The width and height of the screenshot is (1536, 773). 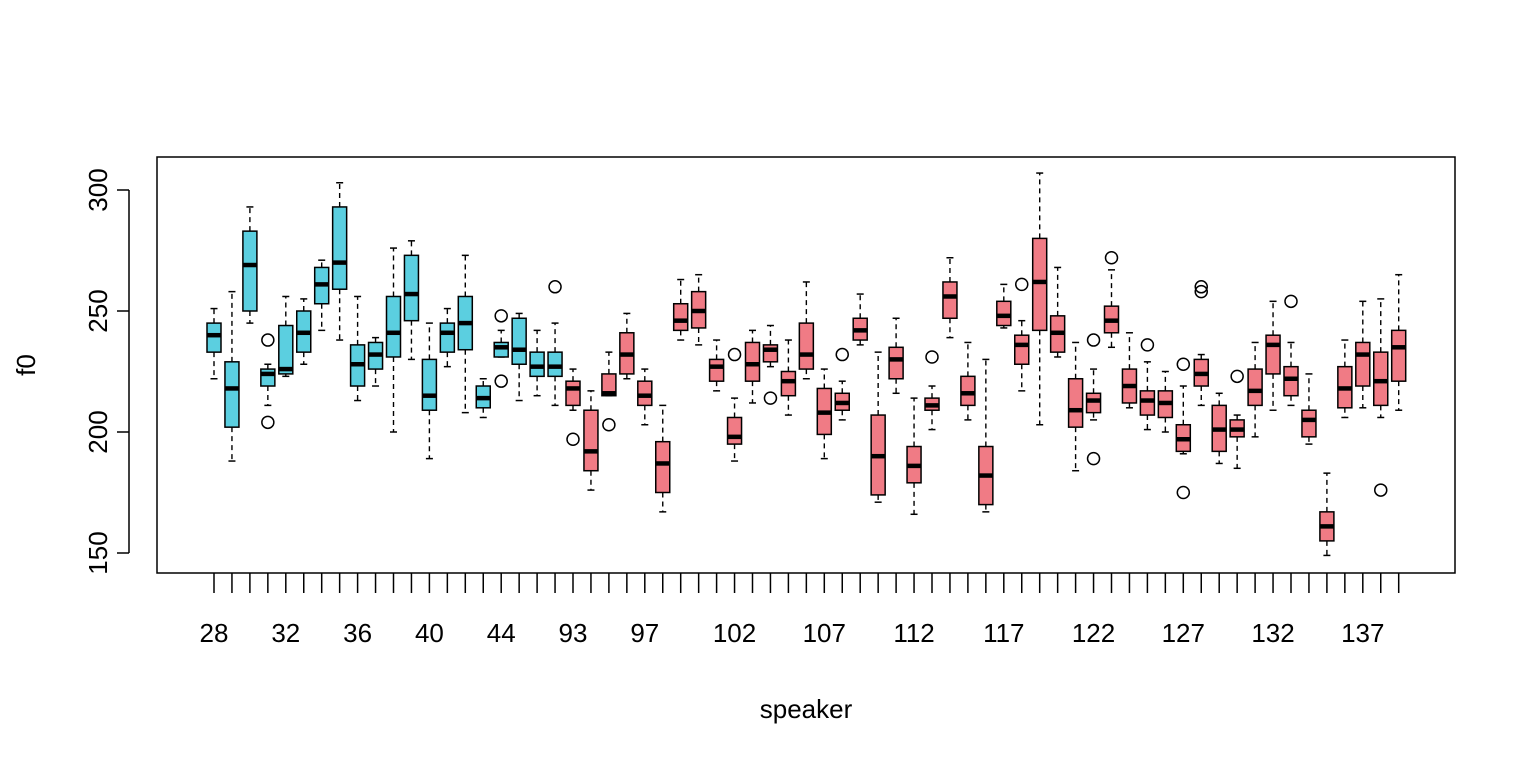 What do you see at coordinates (734, 633) in the screenshot?
I see `x-tick-label: 102` at bounding box center [734, 633].